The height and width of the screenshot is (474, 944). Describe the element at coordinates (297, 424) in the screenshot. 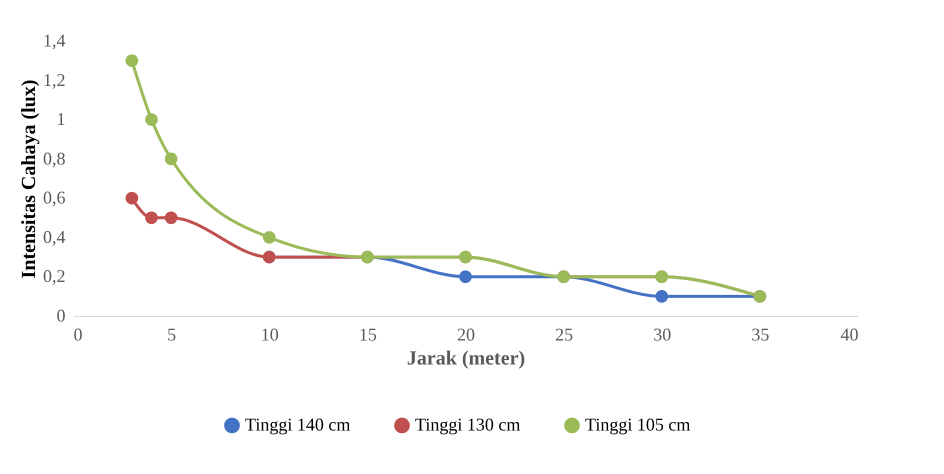

I see `legend-label: Tinggi 140 cm` at that location.